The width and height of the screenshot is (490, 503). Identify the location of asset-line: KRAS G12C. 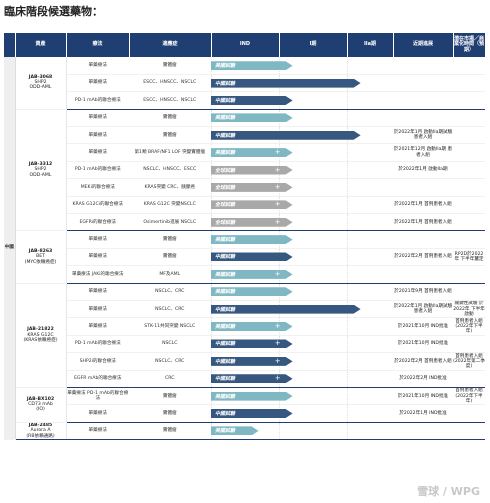
(40, 335).